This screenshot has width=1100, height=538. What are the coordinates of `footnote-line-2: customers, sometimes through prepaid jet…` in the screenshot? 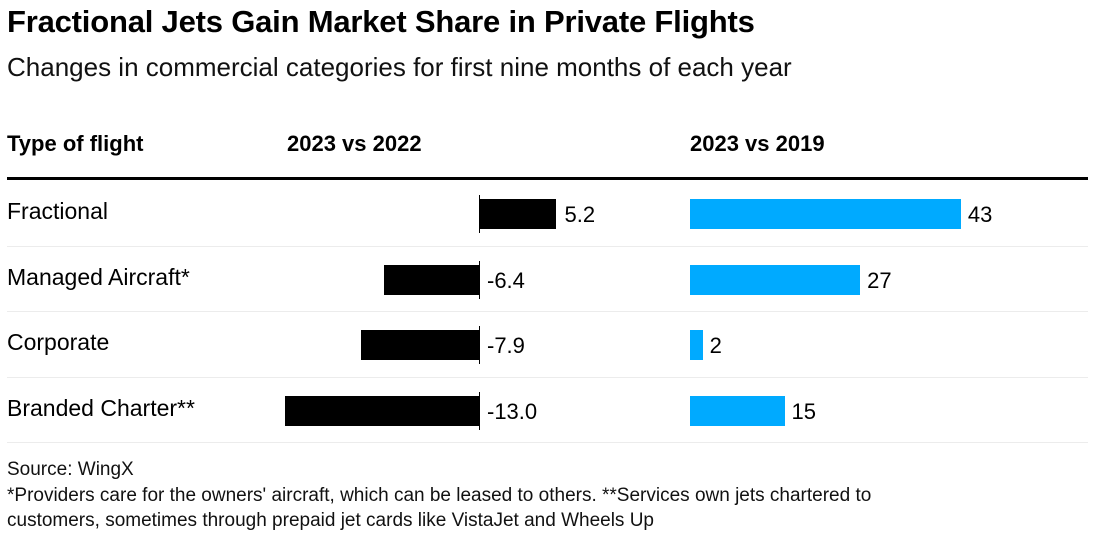 It's located at (331, 520).